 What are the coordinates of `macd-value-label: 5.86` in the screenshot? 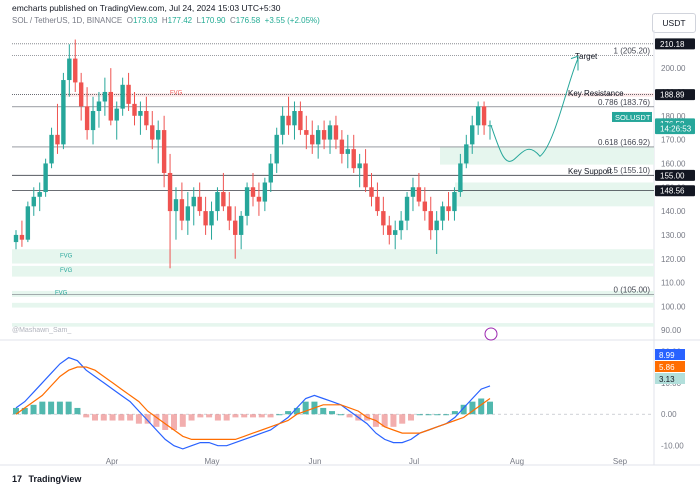 It's located at (667, 367).